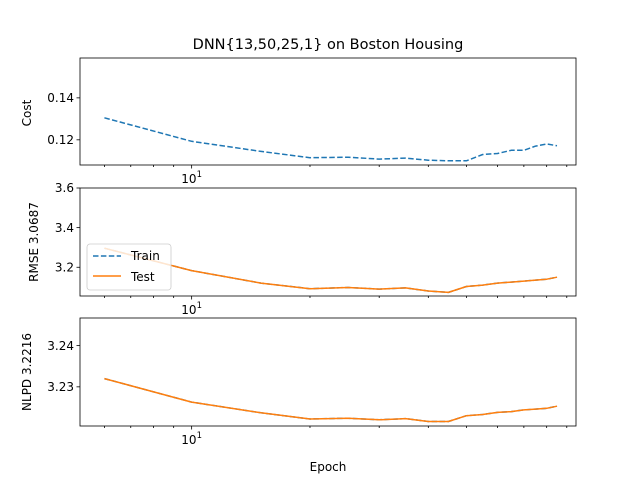 This screenshot has height=480, width=640. What do you see at coordinates (328, 467) in the screenshot?
I see `x-axis-label: Epoch` at bounding box center [328, 467].